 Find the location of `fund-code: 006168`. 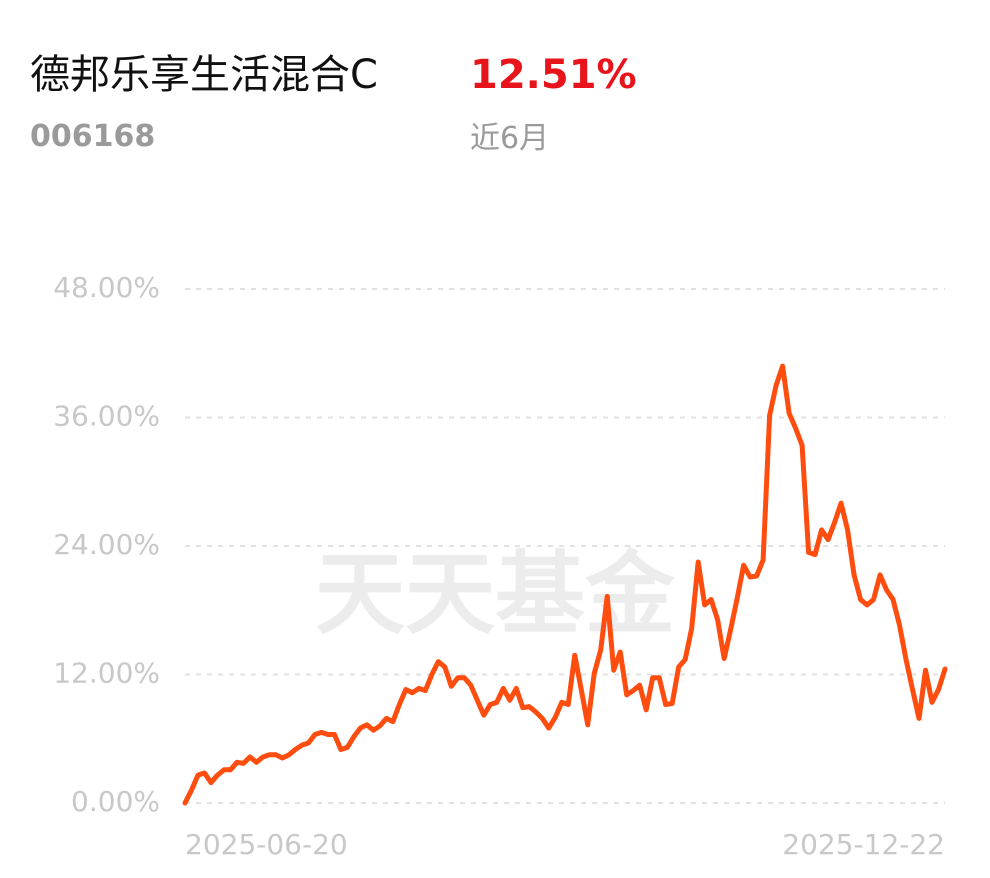

fund-code: 006168 is located at coordinates (92, 136).